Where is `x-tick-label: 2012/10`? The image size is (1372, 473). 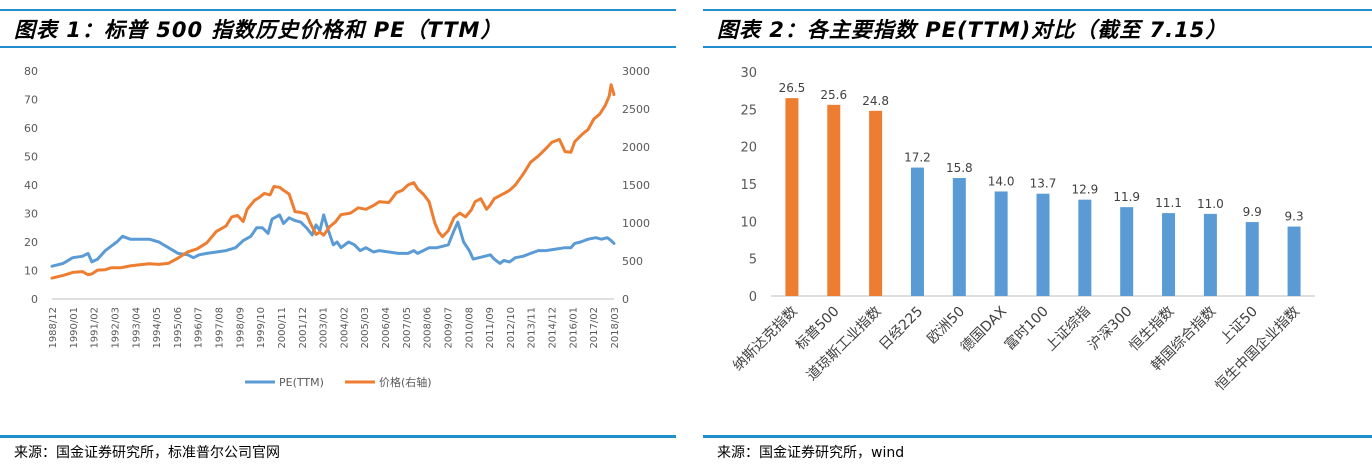
x-tick-label: 2012/10 is located at coordinates (511, 328).